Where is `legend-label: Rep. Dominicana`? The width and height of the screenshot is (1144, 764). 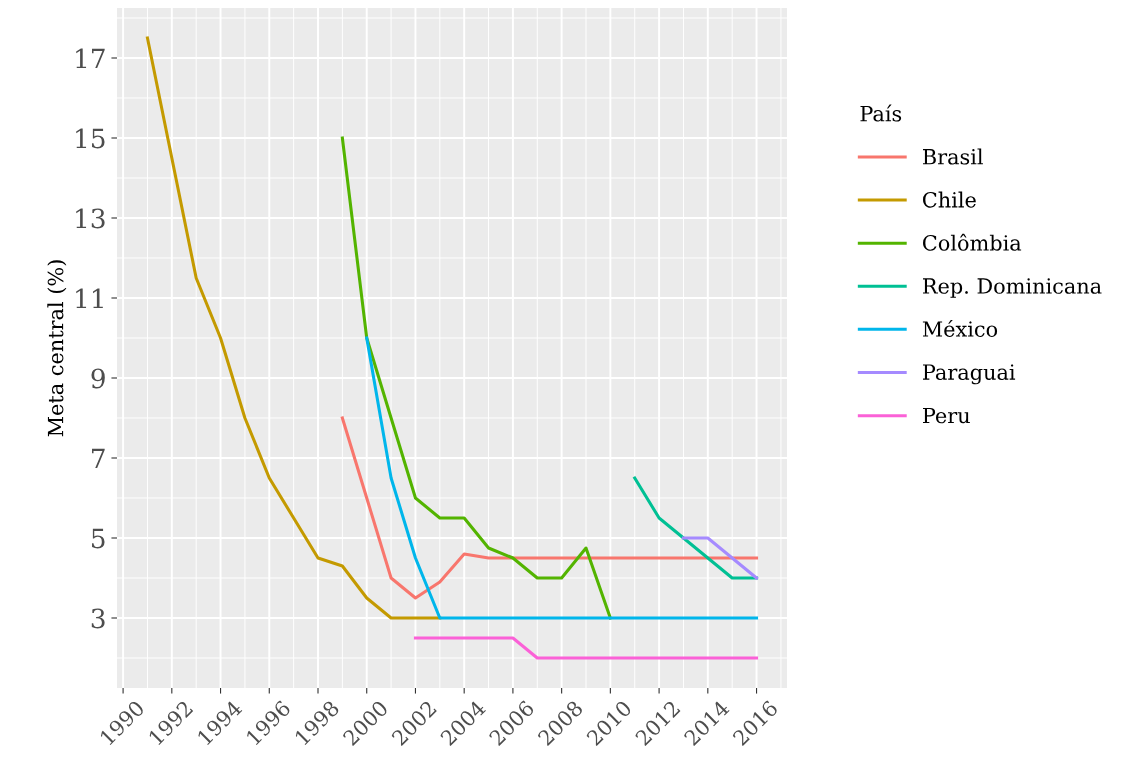
legend-label: Rep. Dominicana is located at coordinates (1012, 288).